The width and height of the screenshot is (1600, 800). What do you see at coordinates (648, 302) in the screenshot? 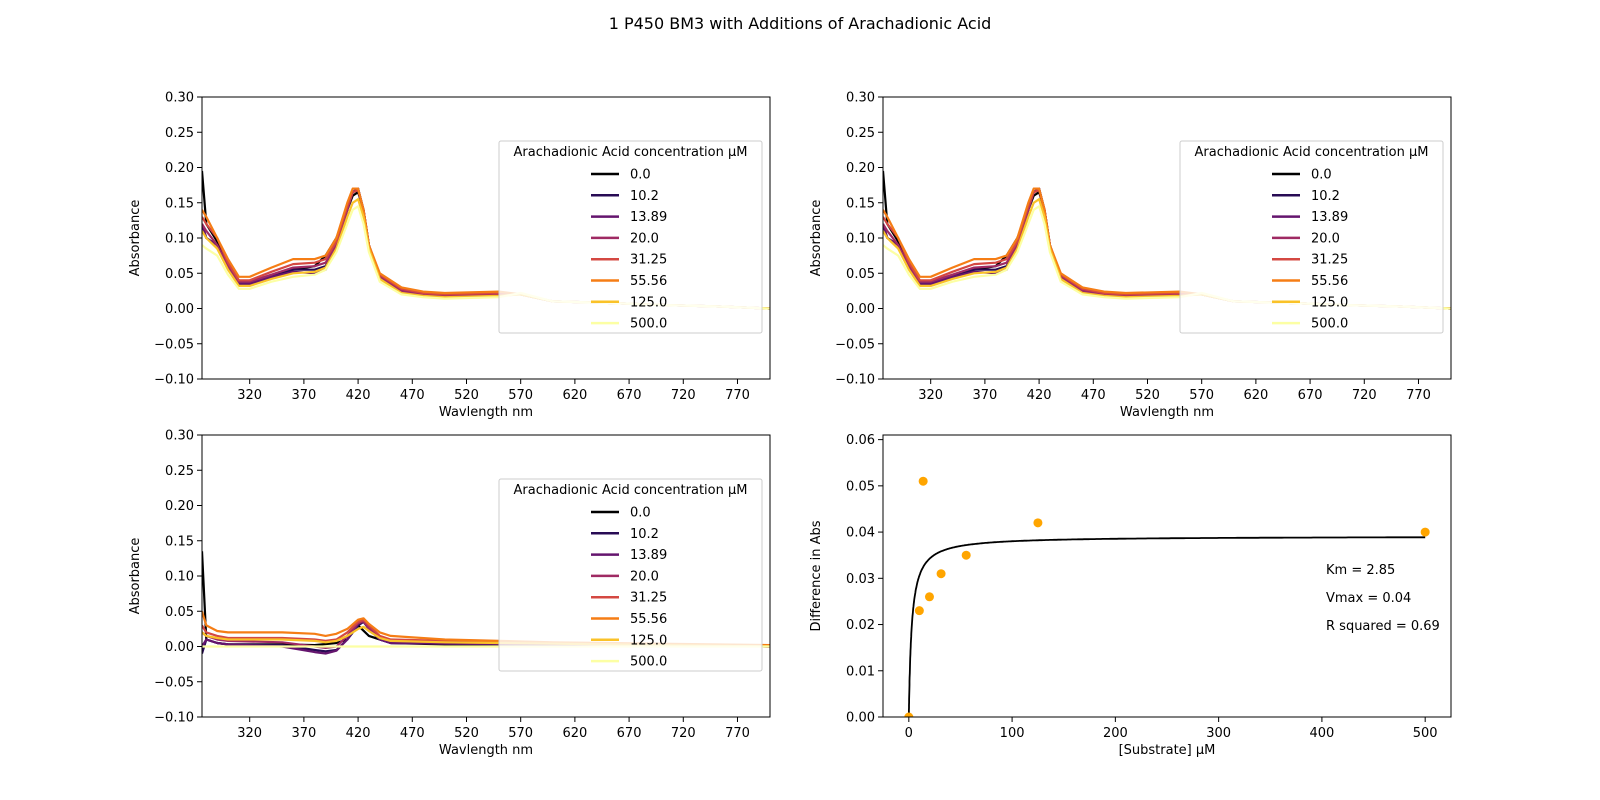
I see `legend-label: 125.0` at bounding box center [648, 302].